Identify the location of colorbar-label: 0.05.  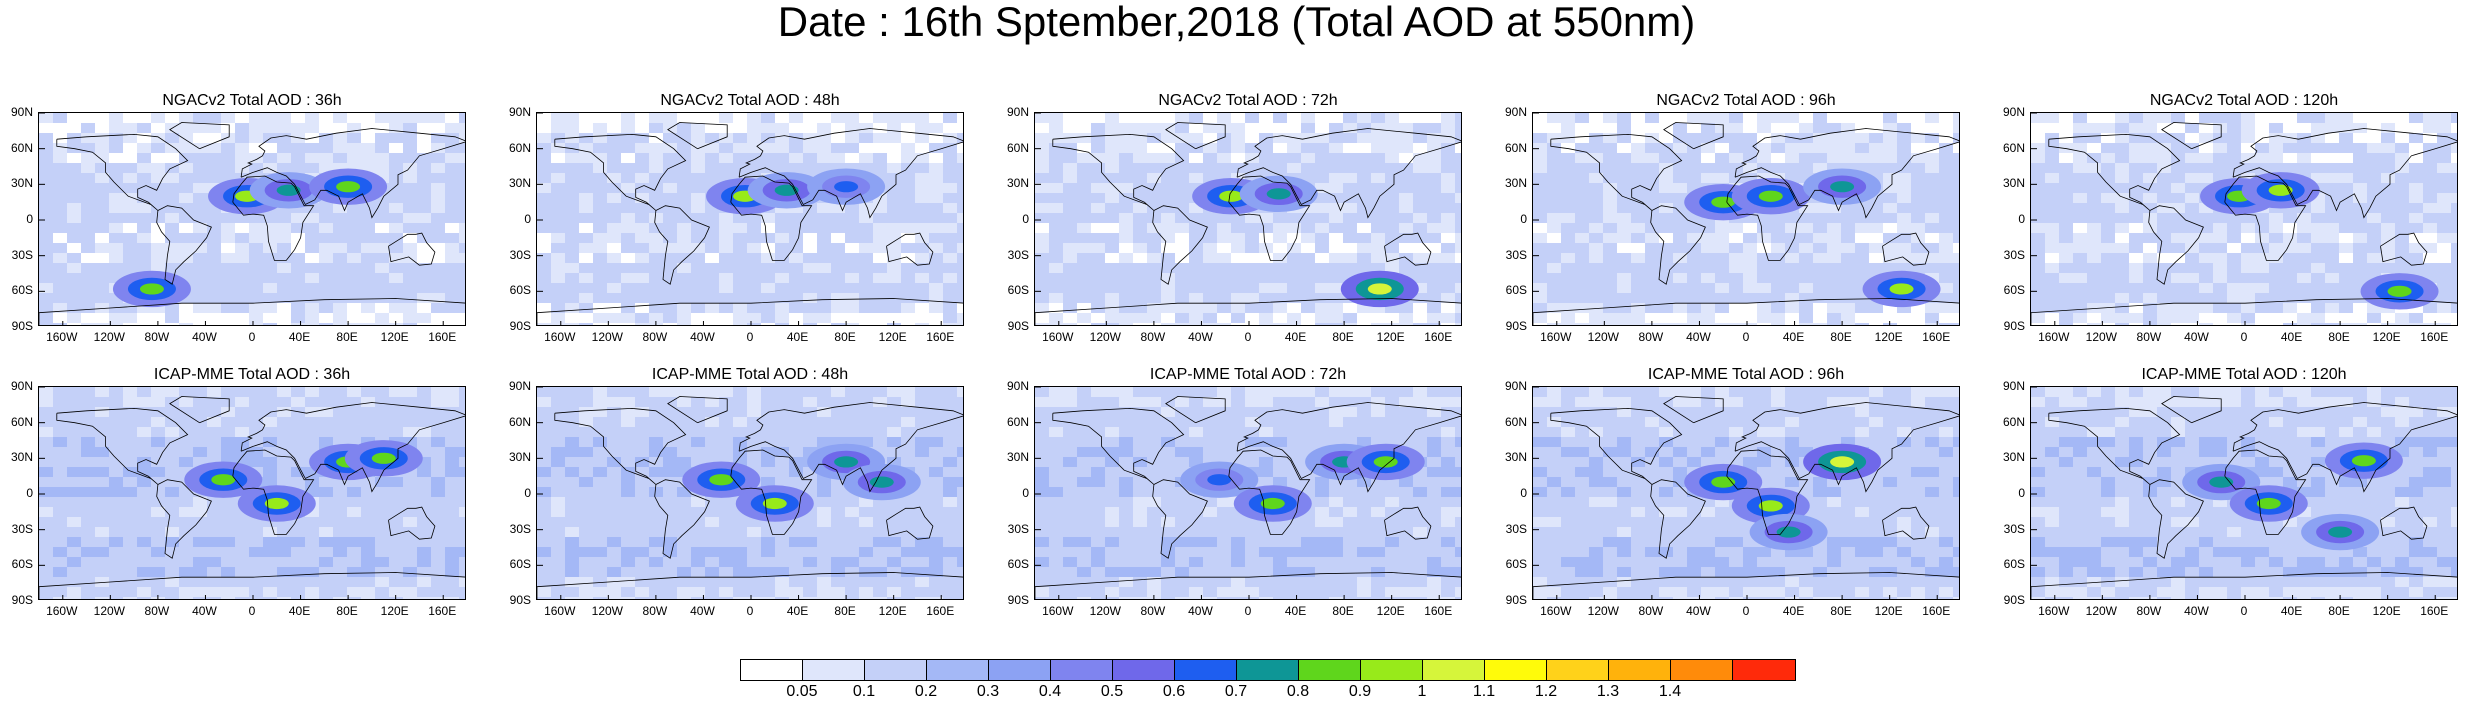
(802, 691).